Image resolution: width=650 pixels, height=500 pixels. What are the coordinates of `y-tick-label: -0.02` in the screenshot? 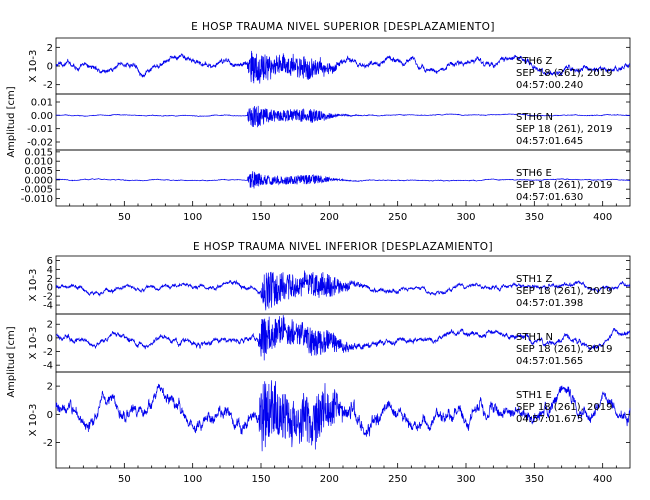 It's located at (40, 143).